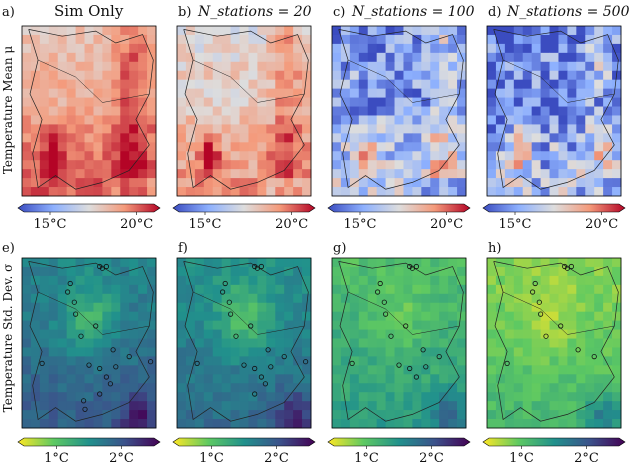 Image resolution: width=640 pixels, height=470 pixels. Describe the element at coordinates (403, 81) in the screenshot. I see `region-border` at that location.